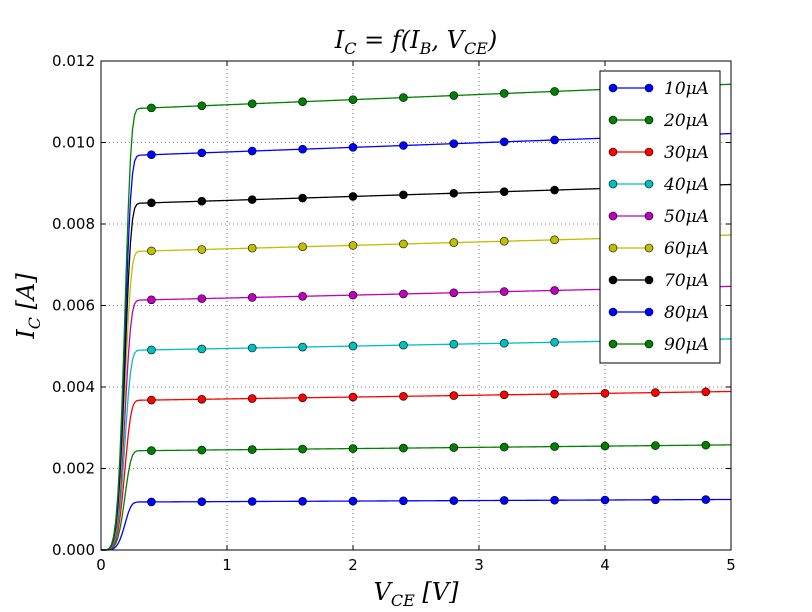 The width and height of the screenshot is (812, 612). Describe the element at coordinates (73, 224) in the screenshot. I see `y-tick-label: 0.008` at that location.